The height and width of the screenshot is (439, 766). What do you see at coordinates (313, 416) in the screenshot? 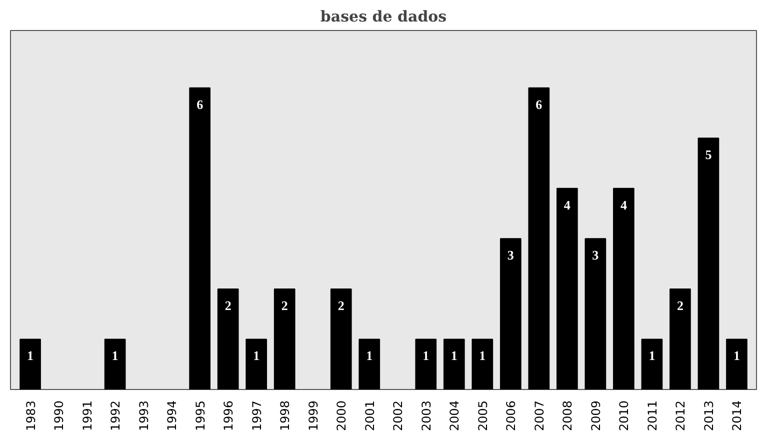
I see `x-tick-label: 1999` at bounding box center [313, 416].